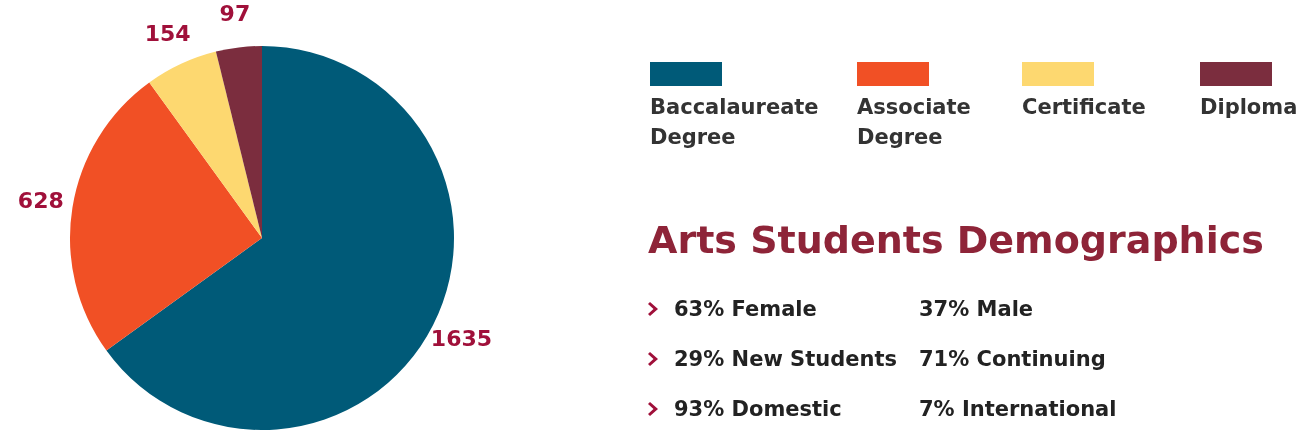 This screenshot has width=1300, height=430. Describe the element at coordinates (914, 122) in the screenshot. I see `legend-label: Associate Degree` at that location.